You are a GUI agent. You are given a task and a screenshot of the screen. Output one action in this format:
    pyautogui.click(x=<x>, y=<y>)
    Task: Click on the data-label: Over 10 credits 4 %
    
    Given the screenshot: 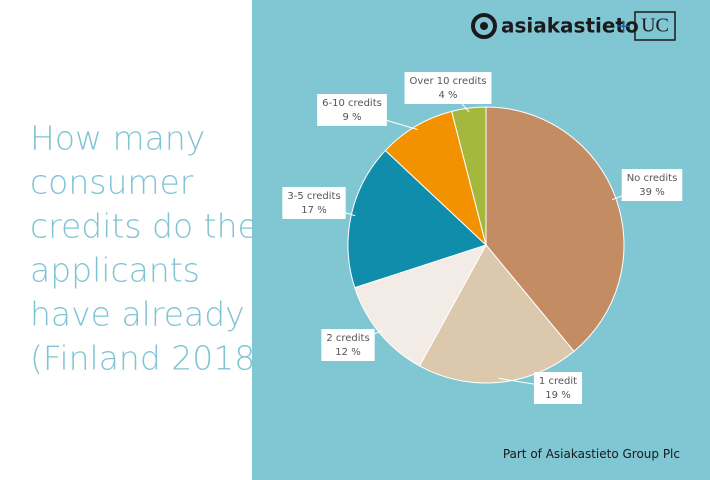 What is the action you would take?
    pyautogui.click(x=448, y=88)
    